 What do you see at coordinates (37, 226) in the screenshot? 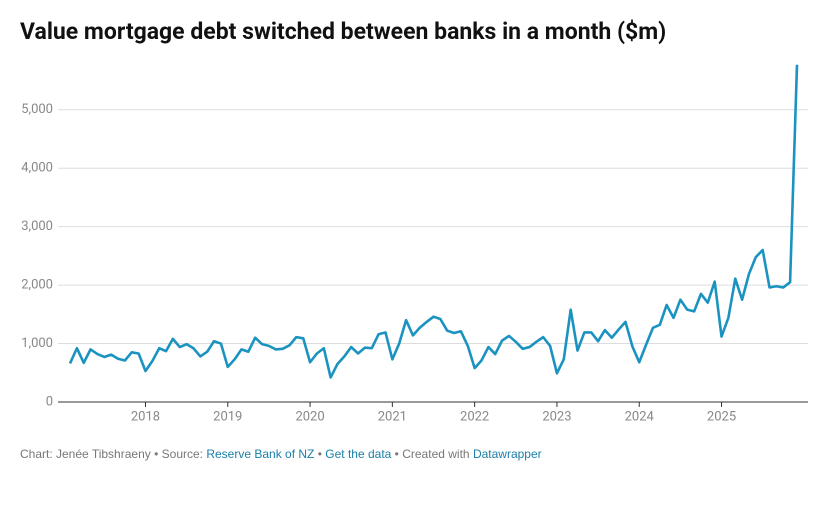
I see `y-tick-label: 3,000` at bounding box center [37, 226].